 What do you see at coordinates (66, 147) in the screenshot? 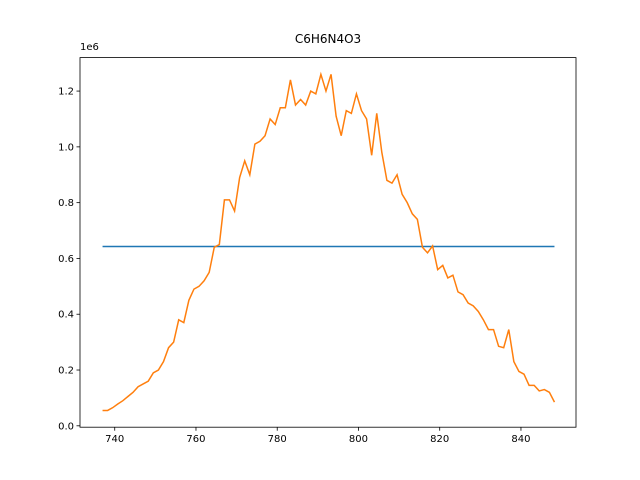
I see `y-tick-label: 1.0` at bounding box center [66, 147].